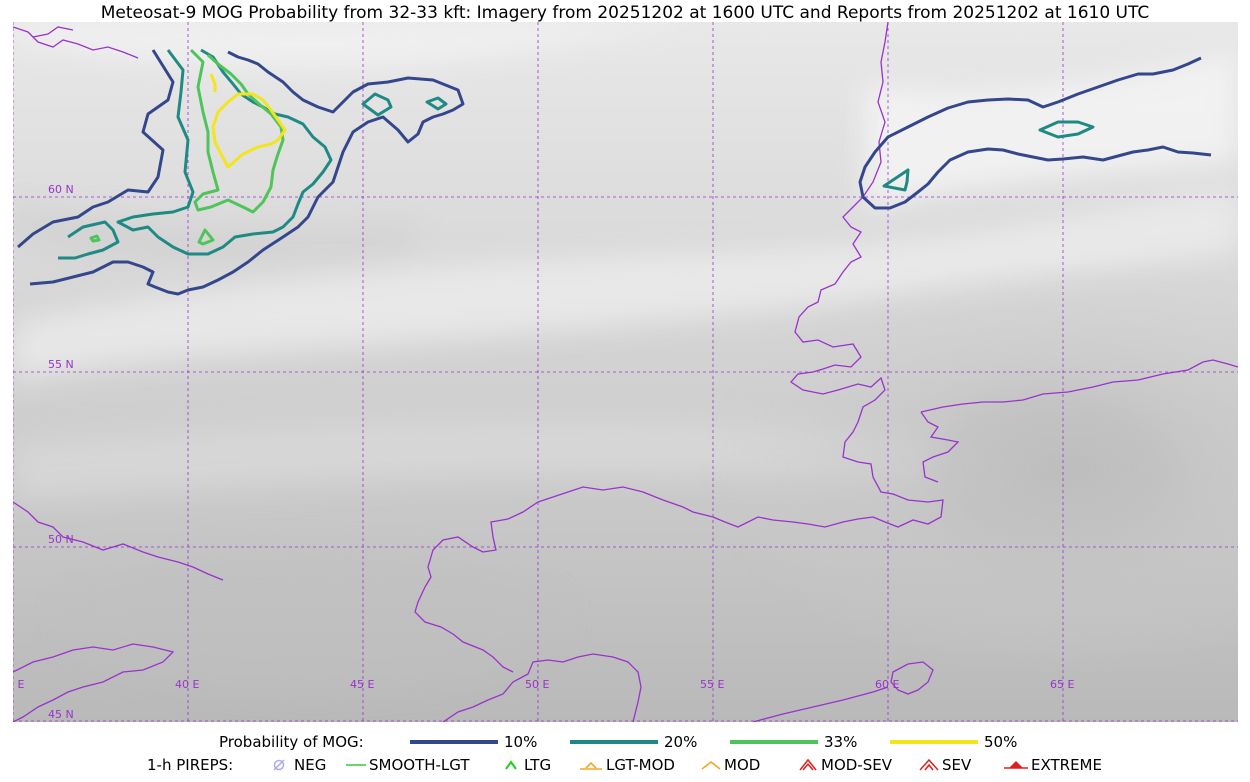 This screenshot has width=1250, height=782. Describe the element at coordinates (820, 704) in the screenshot. I see `border-south` at that location.